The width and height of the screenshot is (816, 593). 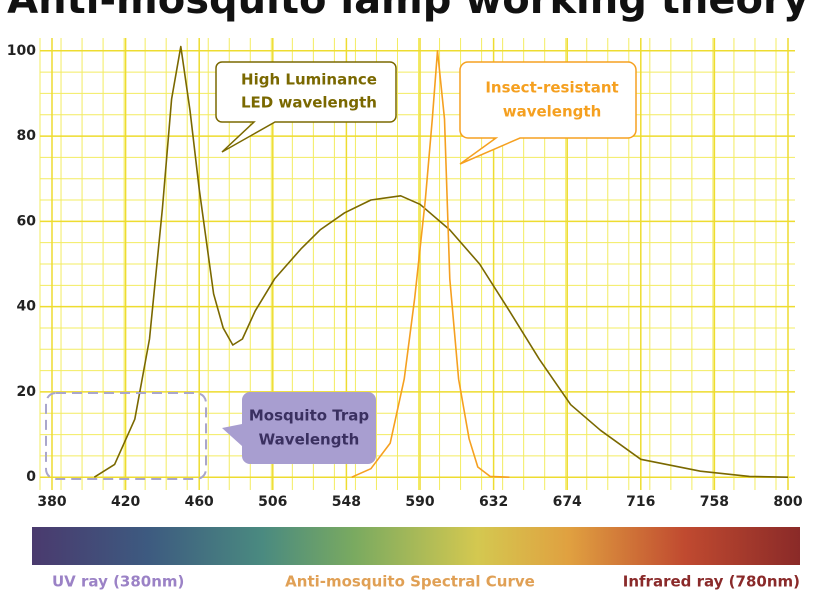 What do you see at coordinates (272, 502) in the screenshot?
I see `x-tick-label: 506` at bounding box center [272, 502].